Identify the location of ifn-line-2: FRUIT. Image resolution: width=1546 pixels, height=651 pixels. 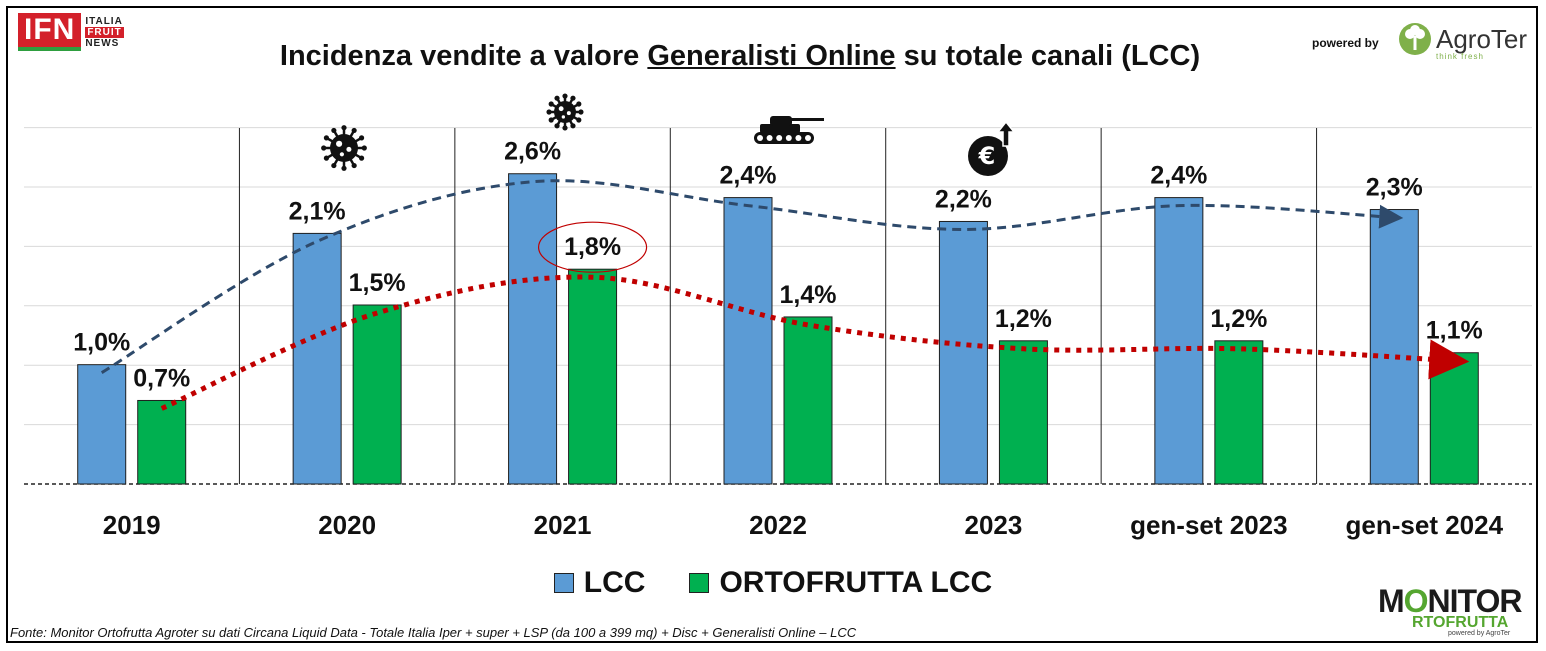
(104, 32).